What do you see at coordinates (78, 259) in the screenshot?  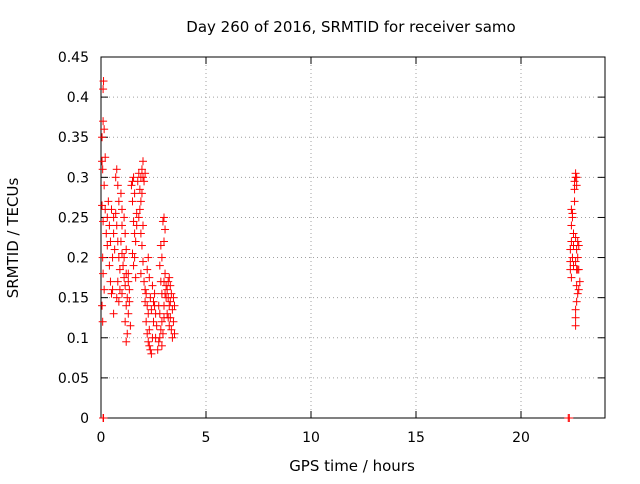 I see `y-tick-label: 0.2` at bounding box center [78, 259].